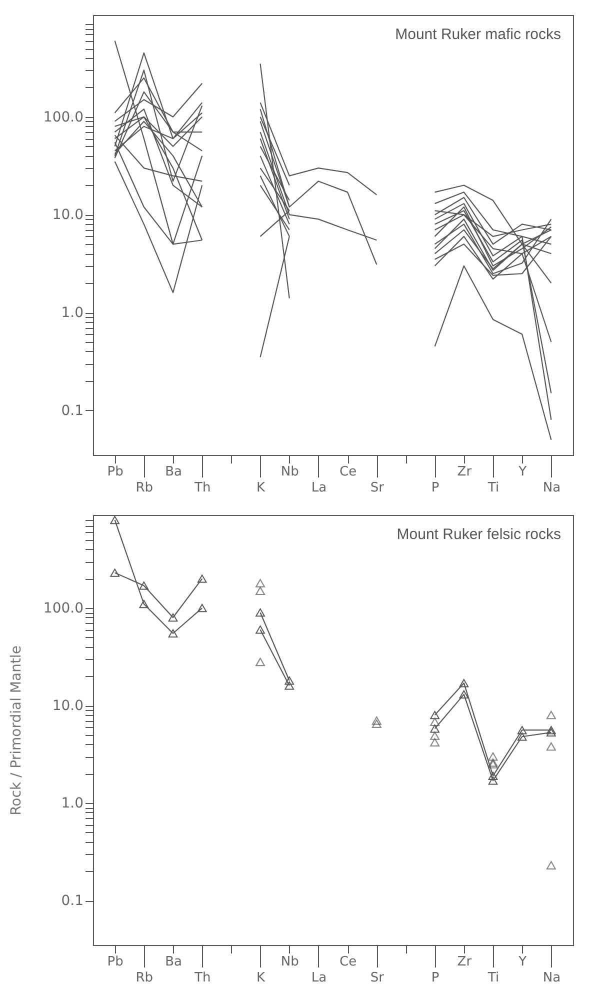 Image resolution: width=606 pixels, height=985 pixels. What do you see at coordinates (478, 34) in the screenshot?
I see `annotation: Mount Ruker mafic rocks` at bounding box center [478, 34].